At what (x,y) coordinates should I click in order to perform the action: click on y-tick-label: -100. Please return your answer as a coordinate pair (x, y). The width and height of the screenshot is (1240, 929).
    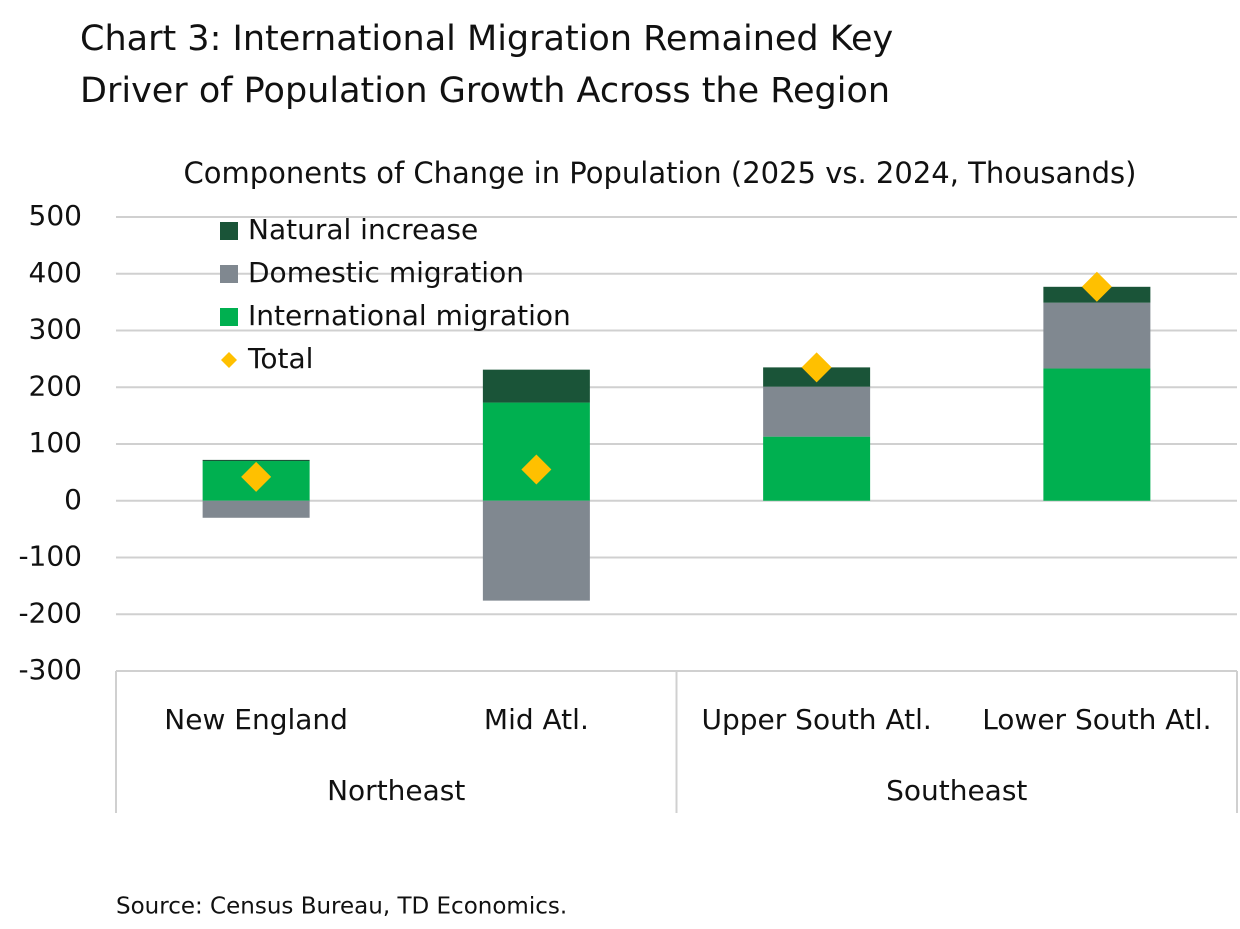
    Looking at the image, I should click on (50, 556).